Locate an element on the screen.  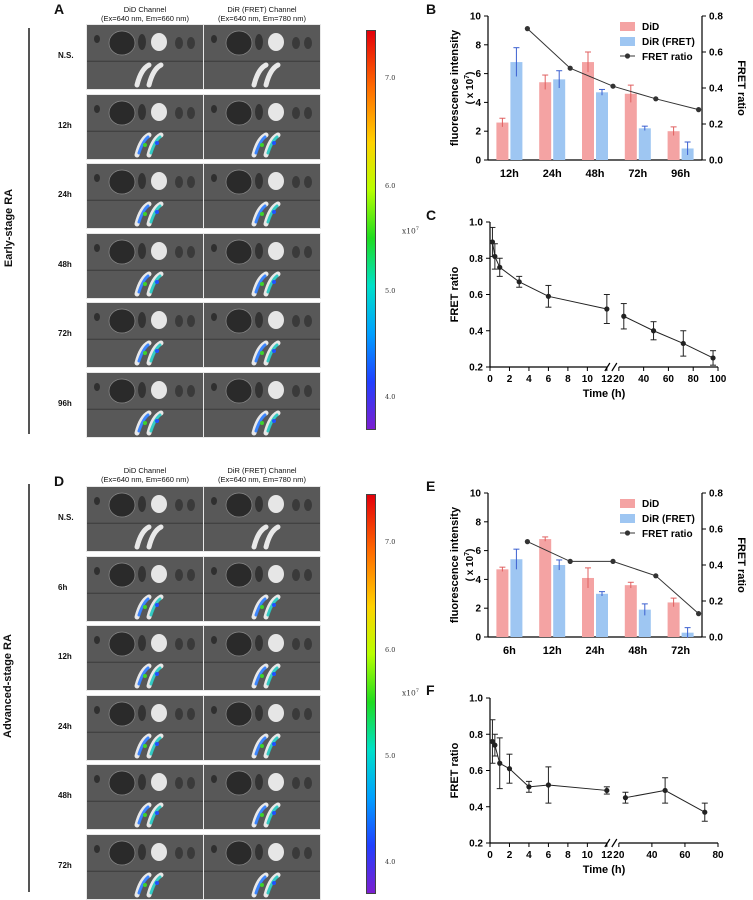
x-tick-label: 60 is located at coordinates (669, 379).